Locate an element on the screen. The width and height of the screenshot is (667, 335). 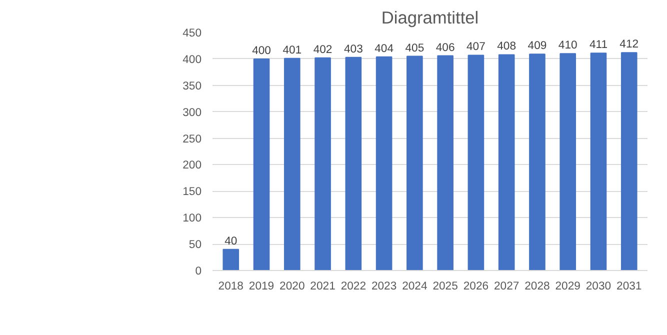
x-tick-label: 2018 is located at coordinates (231, 286).